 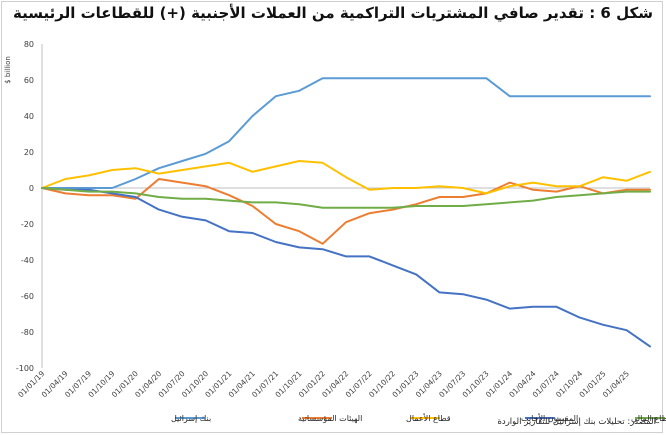 I want to click on y-tick-label: -40, so click(x=27, y=260).